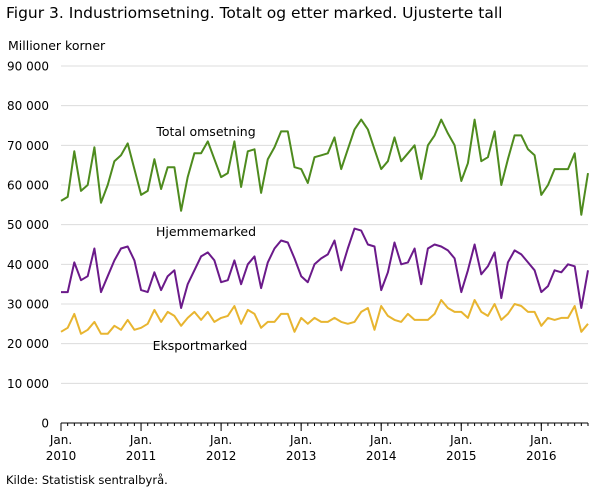 The width and height of the screenshot is (609, 489). What do you see at coordinates (221, 456) in the screenshot?
I see `x-tick-year: 2012` at bounding box center [221, 456].